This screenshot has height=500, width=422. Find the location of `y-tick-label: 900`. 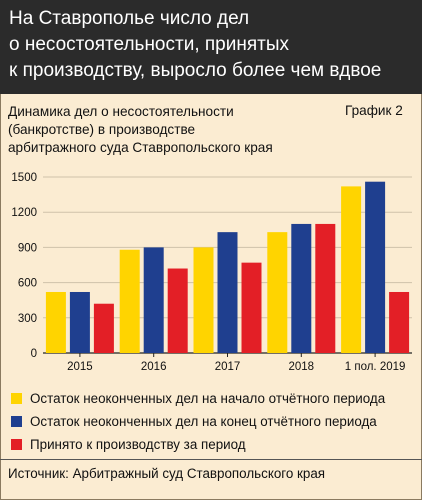

y-tick-label: 900 is located at coordinates (27, 248).